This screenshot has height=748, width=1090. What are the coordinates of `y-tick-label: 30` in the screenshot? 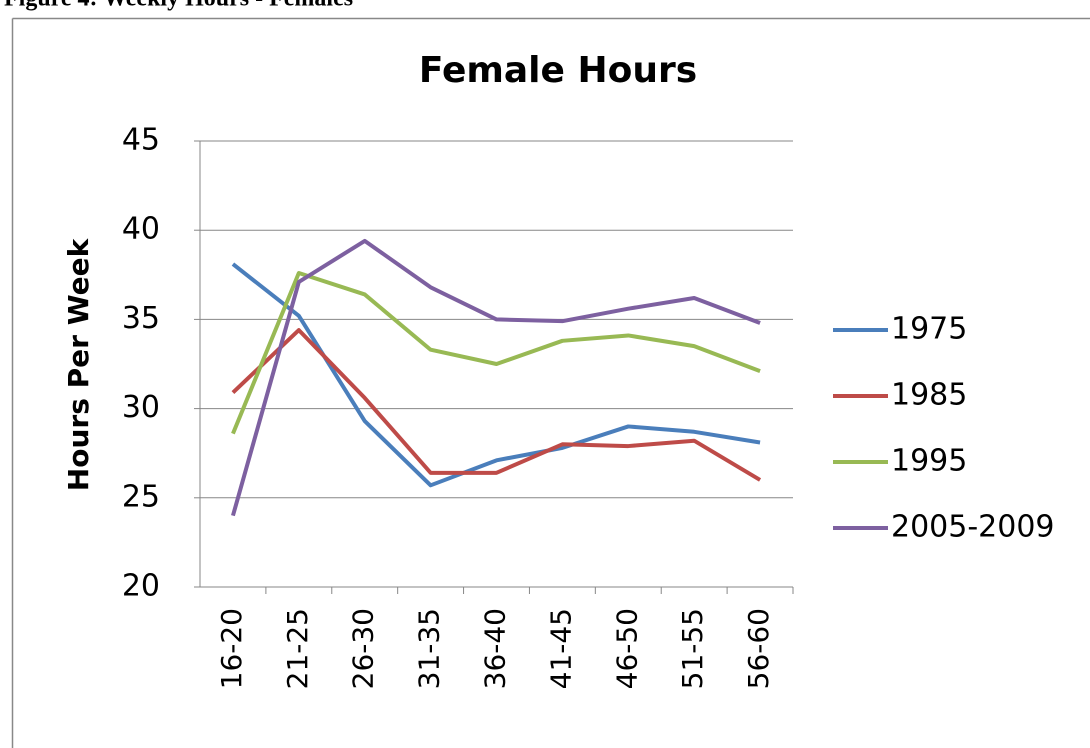 It's located at (141, 407).